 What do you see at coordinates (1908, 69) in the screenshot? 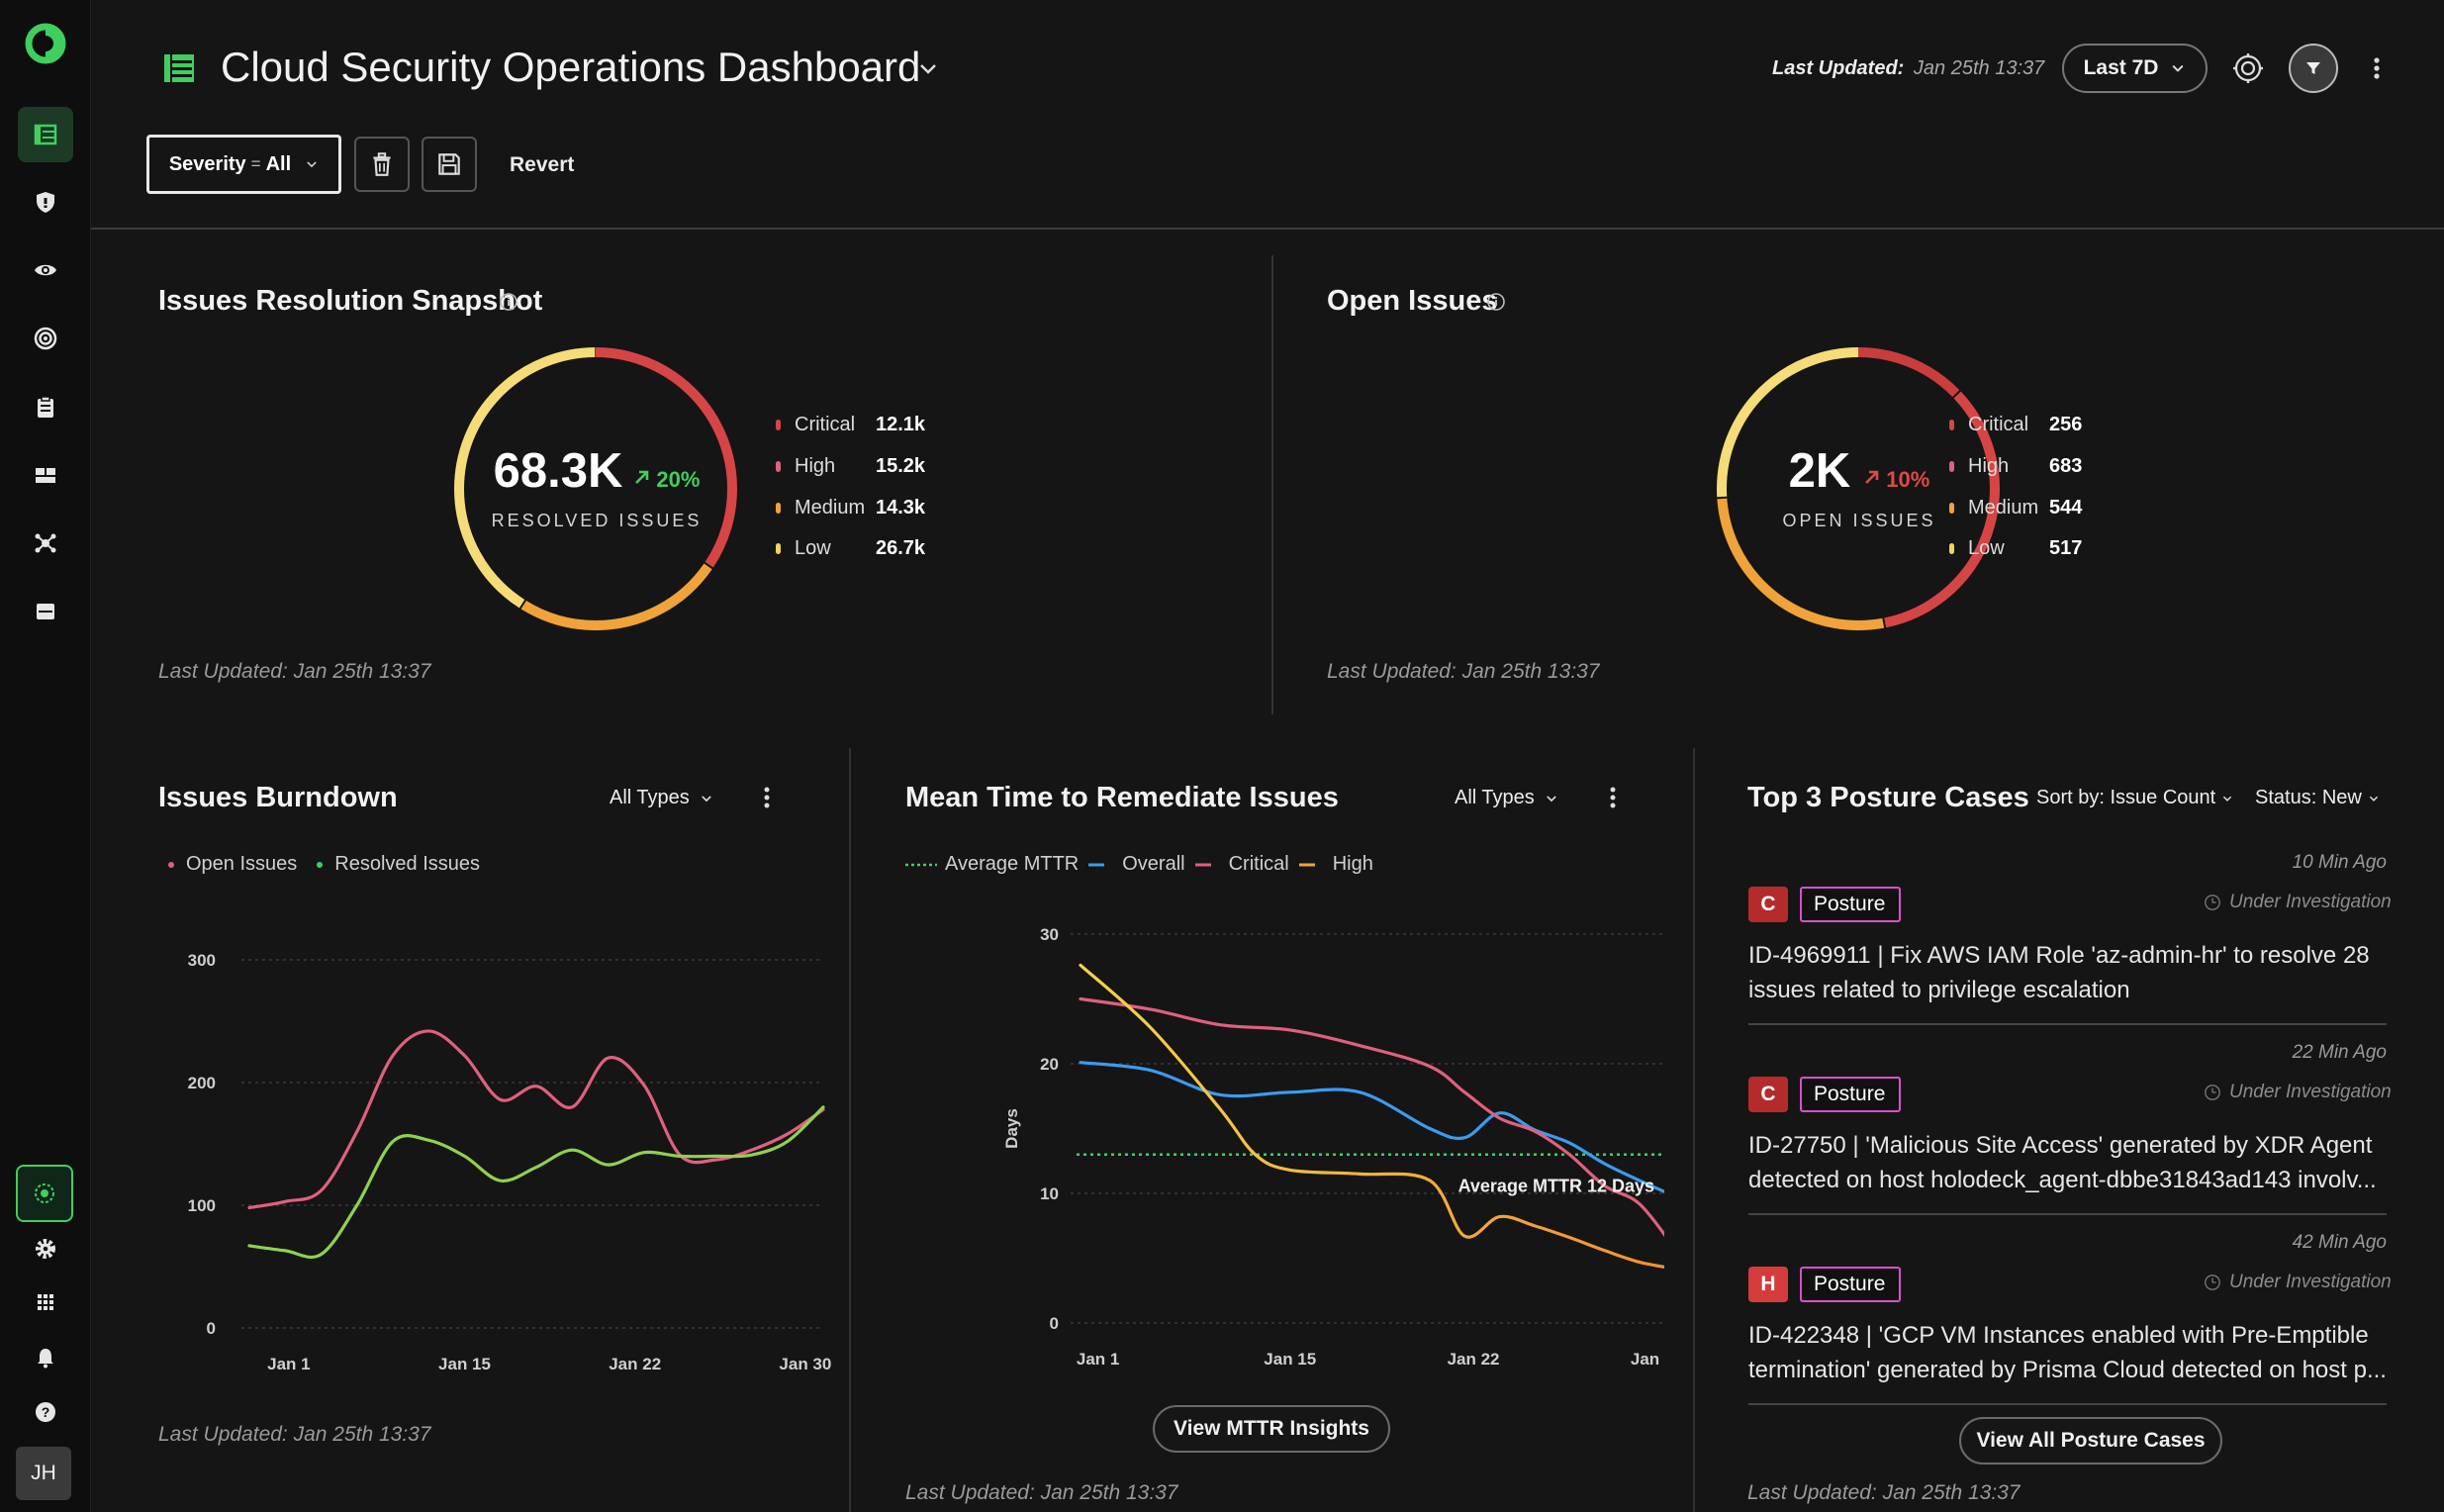
I see `header-last-updated: Last Updated: Jan 25th 13:37` at bounding box center [1908, 69].